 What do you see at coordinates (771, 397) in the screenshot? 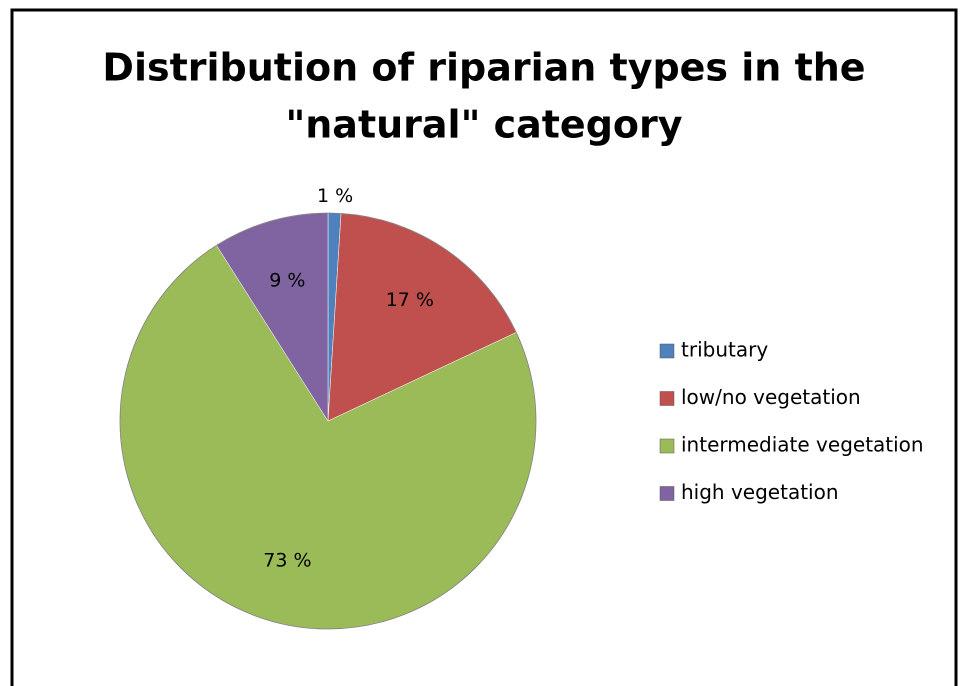
I see `legend-label: low/no vegetation` at bounding box center [771, 397].